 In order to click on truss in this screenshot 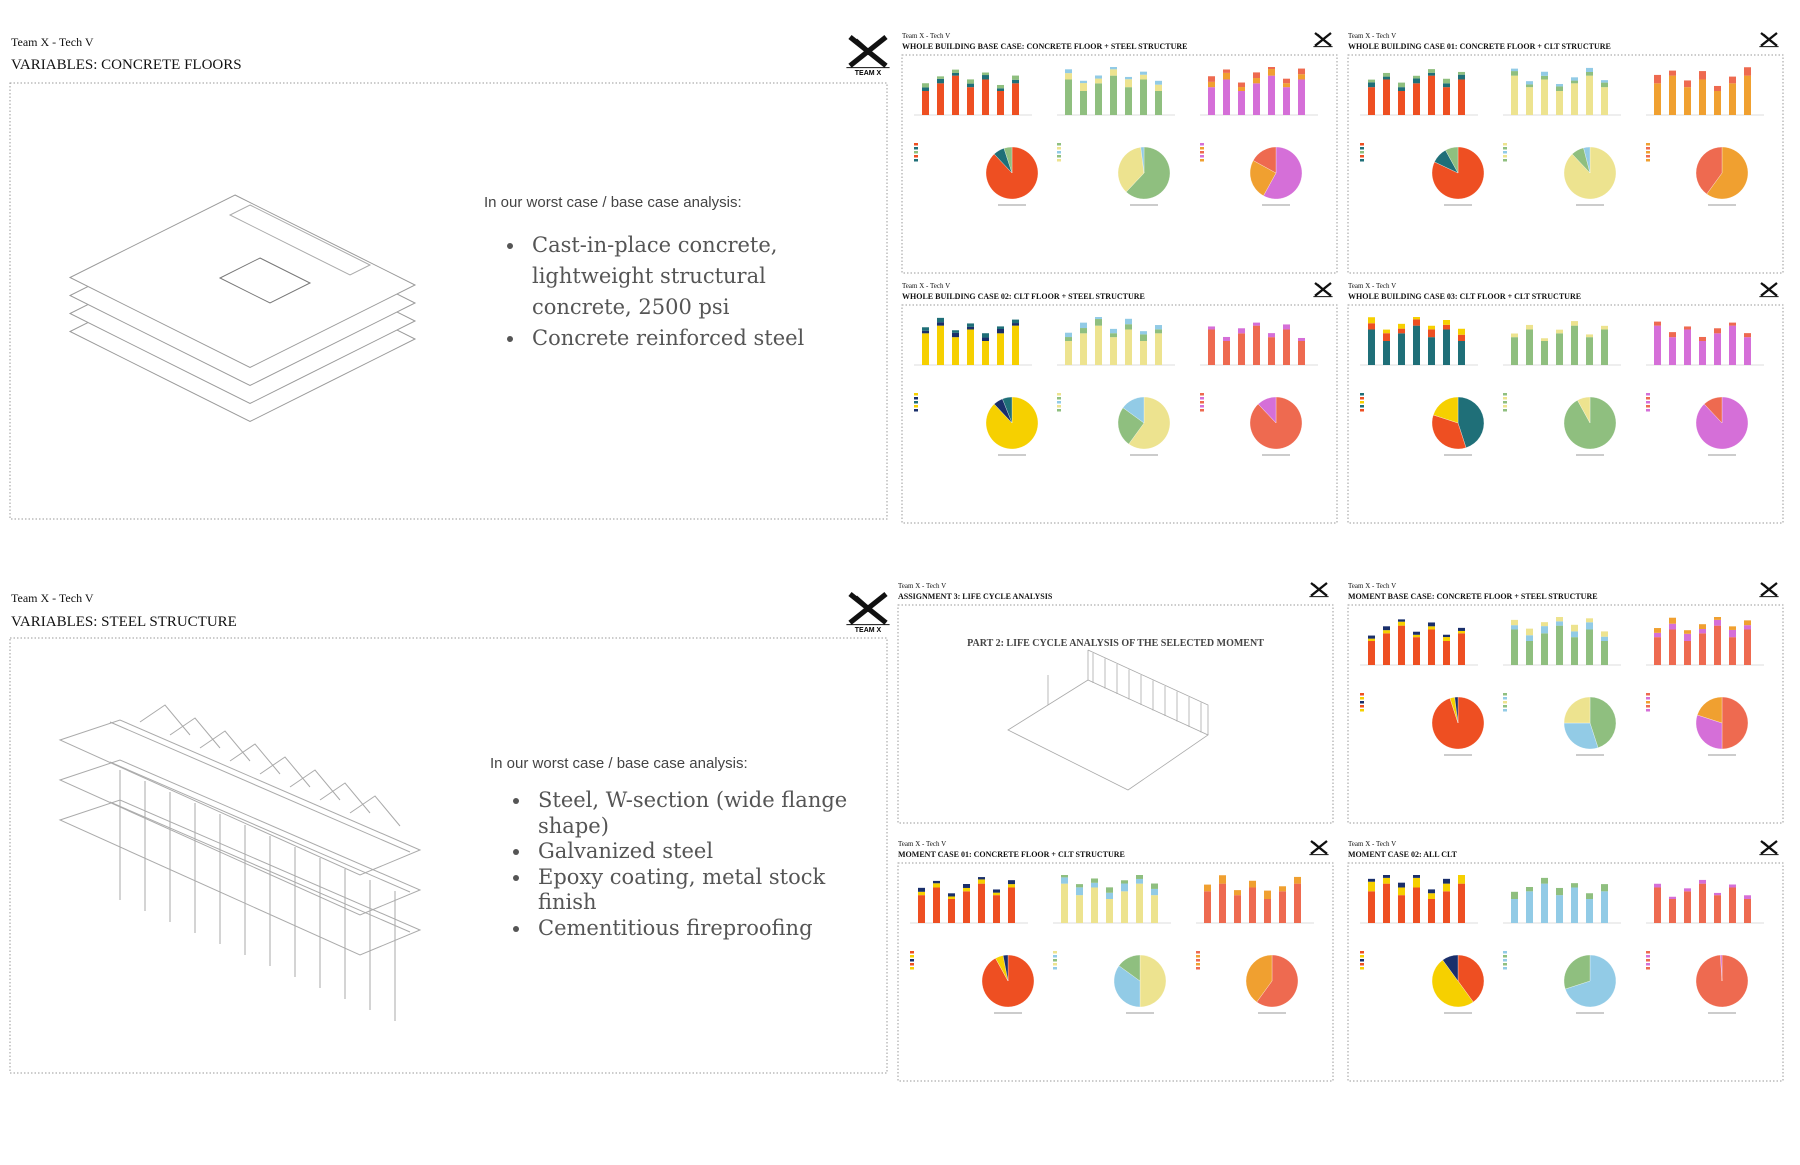, I will do `click(165, 720)`.